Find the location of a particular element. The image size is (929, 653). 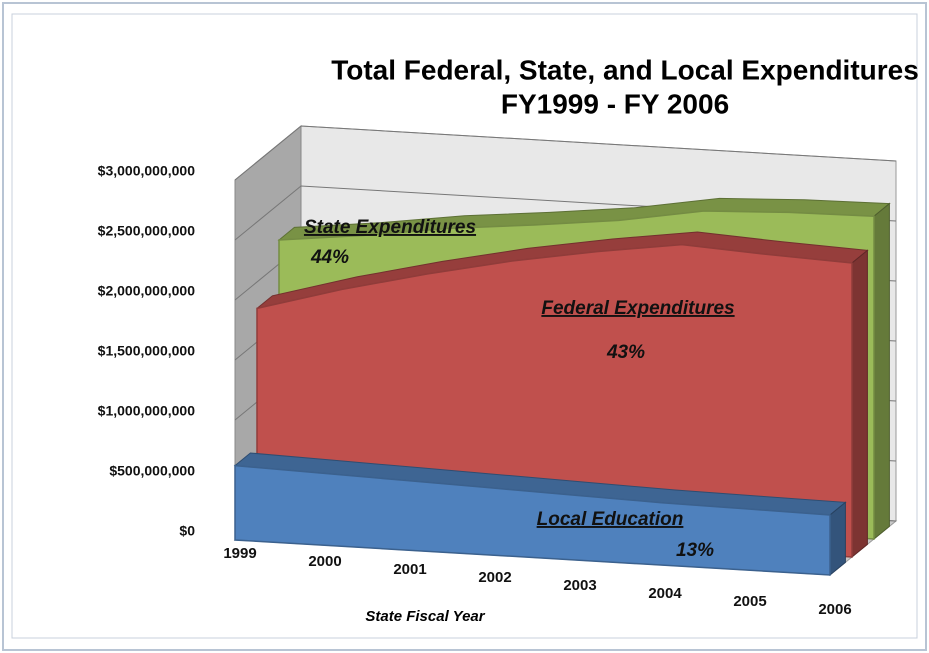

y-tick-label: $0 is located at coordinates (187, 531).